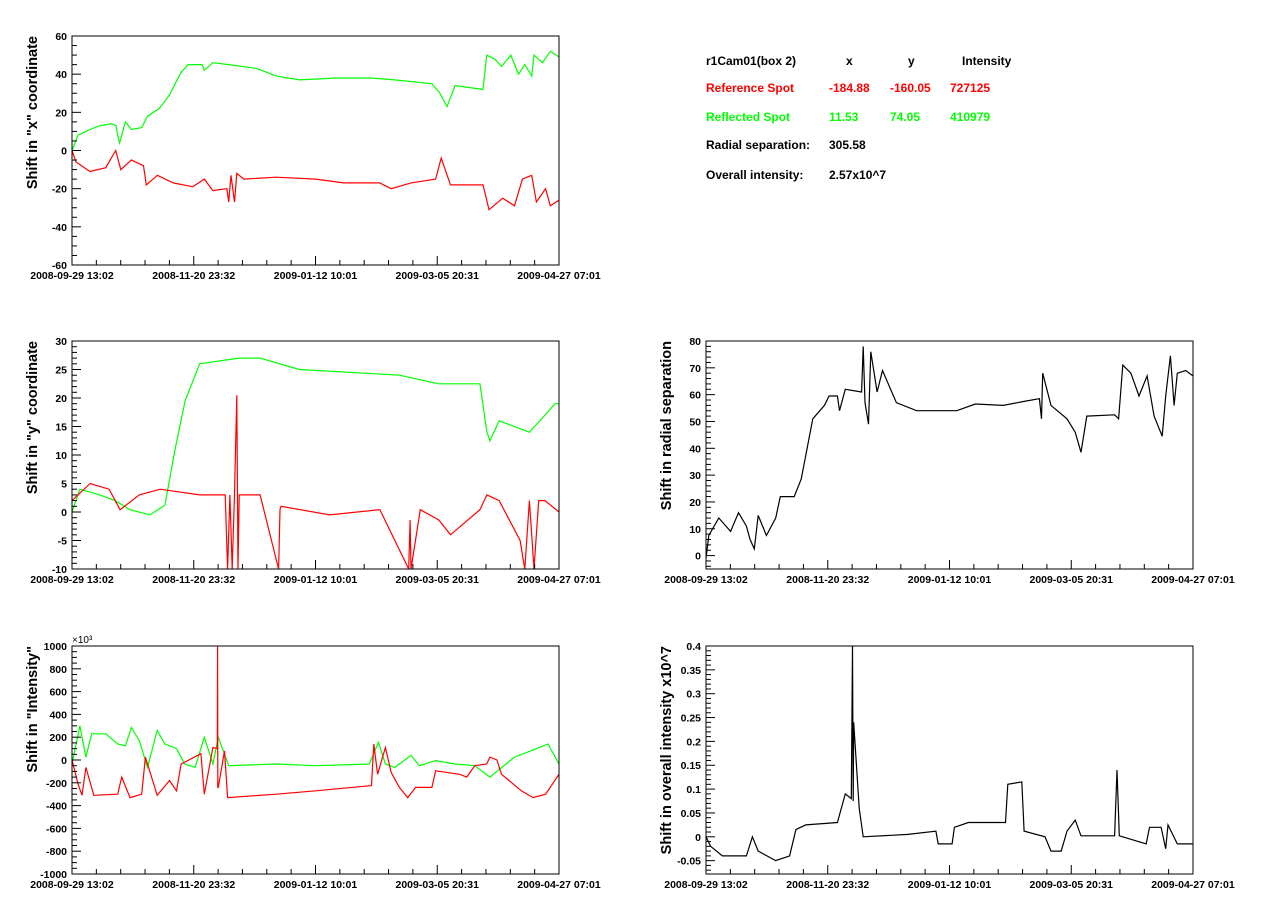  I want to click on y-tick-label: -0.05, so click(689, 862).